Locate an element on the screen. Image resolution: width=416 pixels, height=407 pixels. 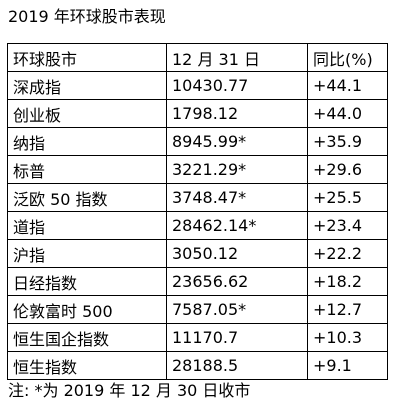
market-name-cell: 道指 is located at coordinates (87, 225).